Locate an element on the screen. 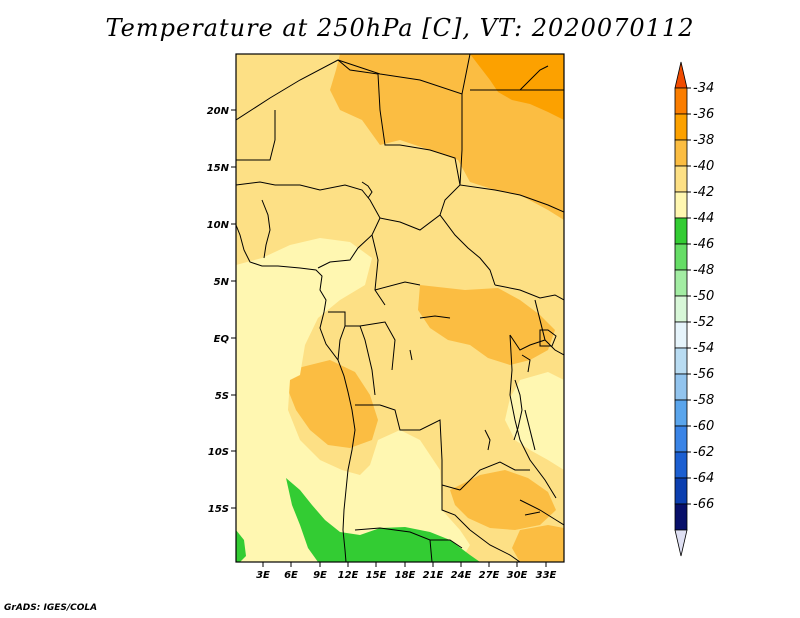 Image resolution: width=800 pixels, height=618 pixels. colorbar-label: -64 is located at coordinates (703, 478).